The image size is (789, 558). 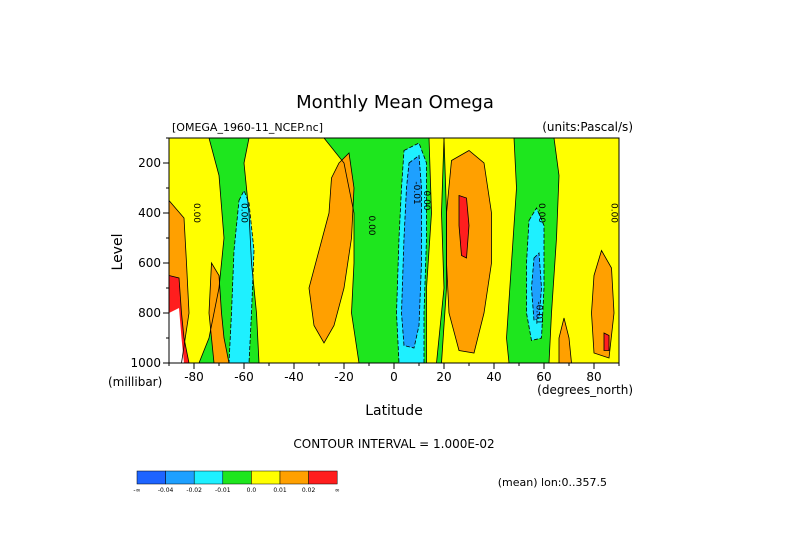 I want to click on units-label: (units:Pascal/s), so click(x=587, y=127).